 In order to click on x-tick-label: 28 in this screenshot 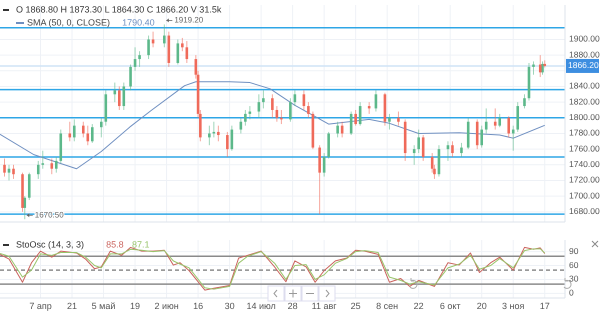, I will do `click(293, 306)`.